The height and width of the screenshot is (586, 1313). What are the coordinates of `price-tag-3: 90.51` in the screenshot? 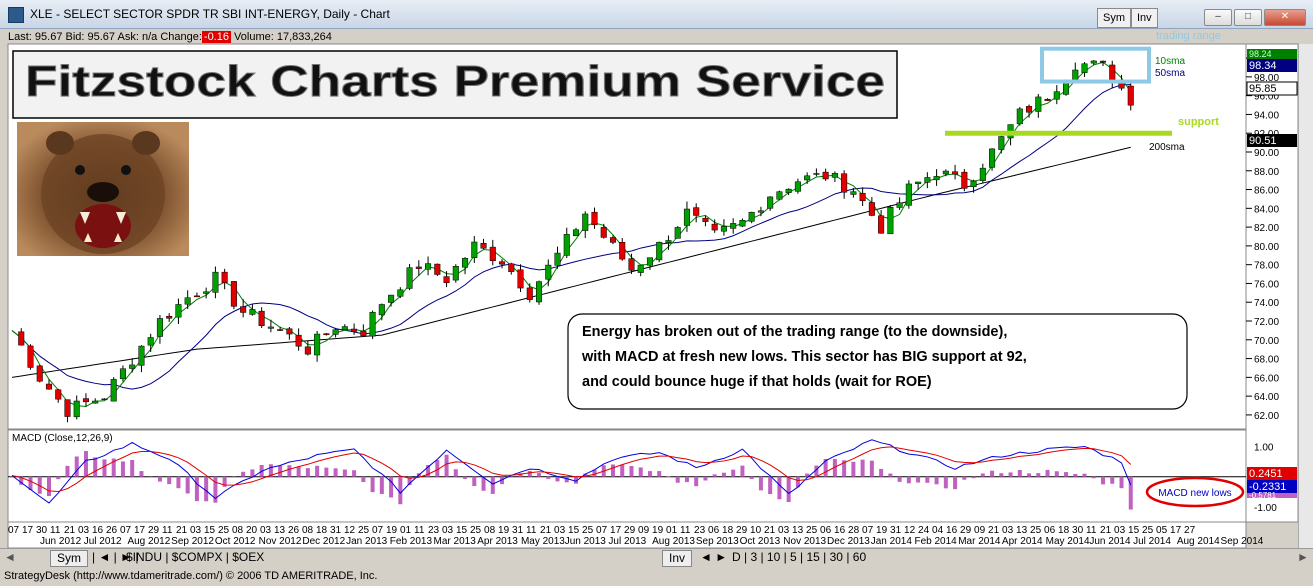 It's located at (1263, 141).